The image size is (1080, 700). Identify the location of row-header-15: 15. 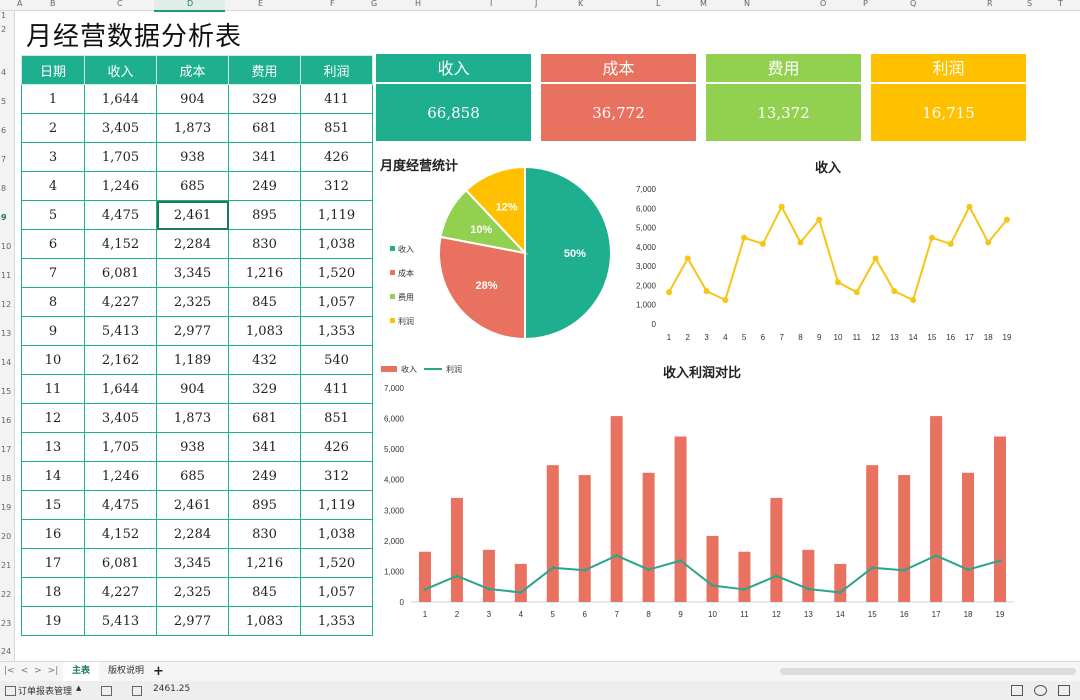
(6, 391).